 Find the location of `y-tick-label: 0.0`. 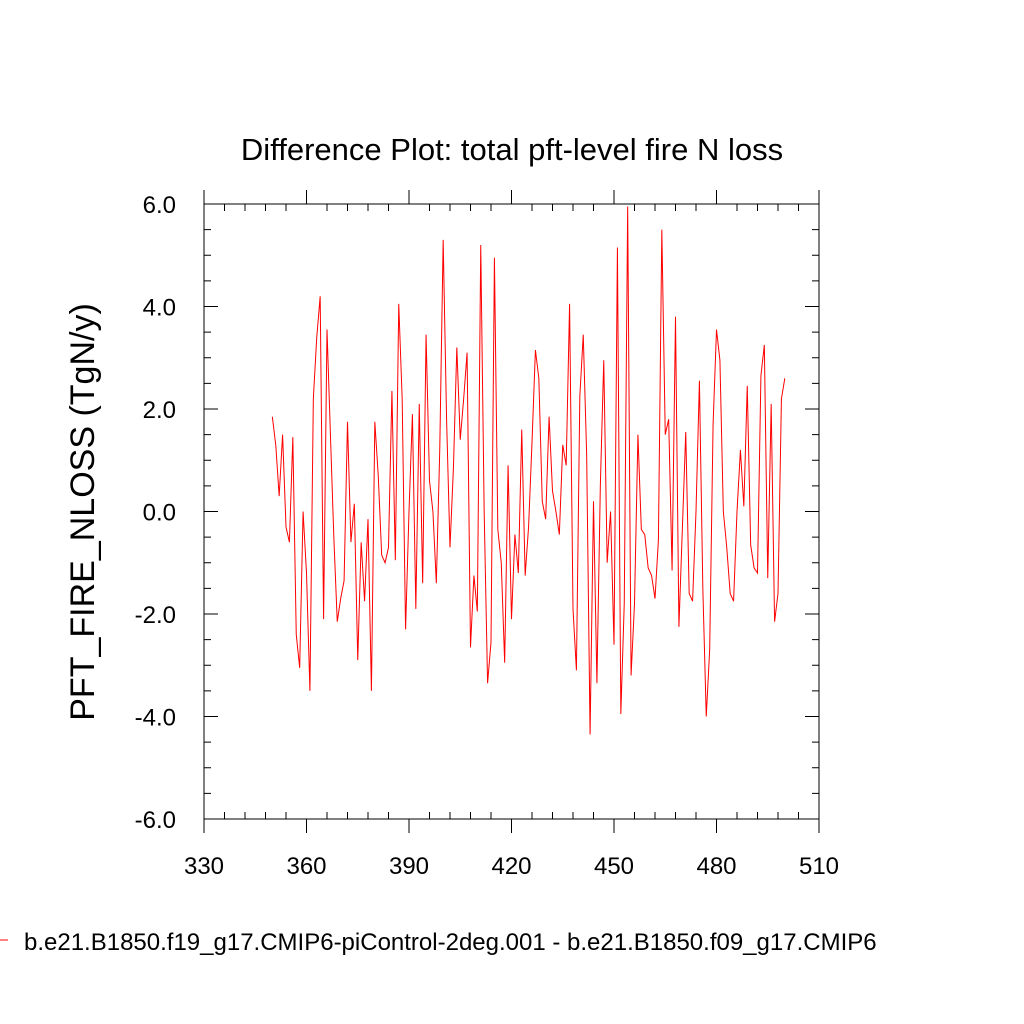

y-tick-label: 0.0 is located at coordinates (159, 513).